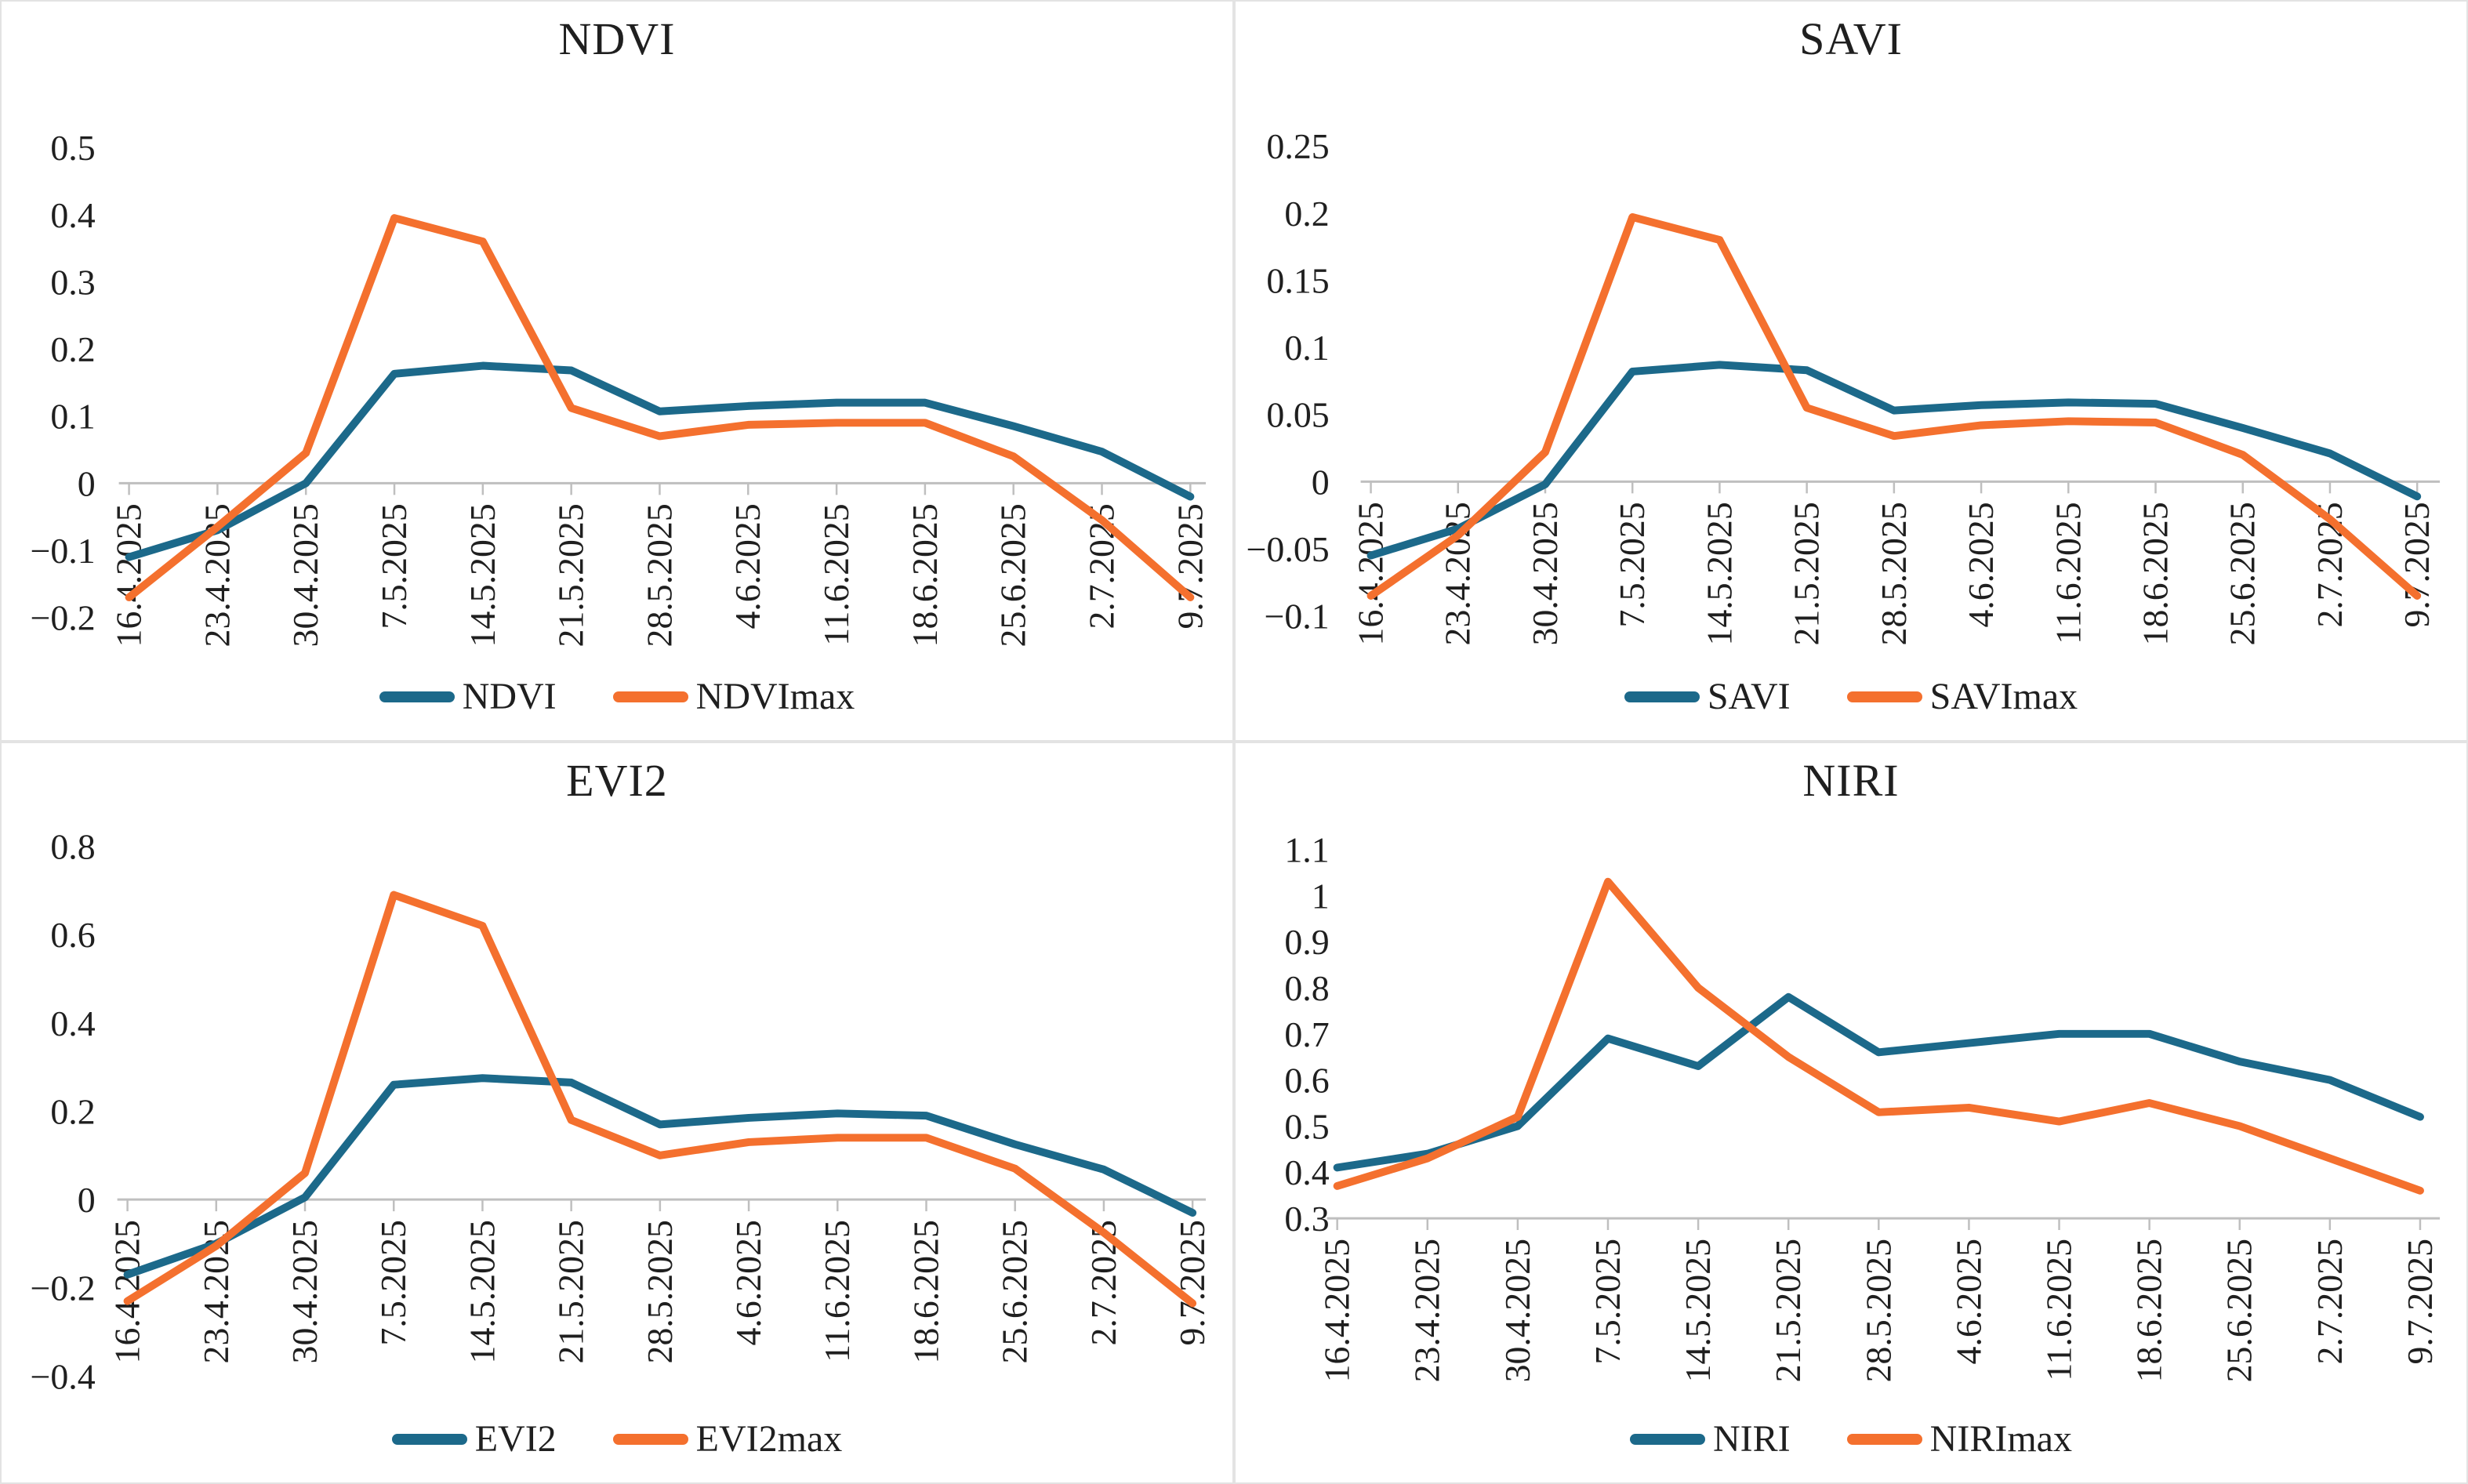 This screenshot has height=1484, width=2468. I want to click on legend-label-primary: SAVI, so click(1749, 696).